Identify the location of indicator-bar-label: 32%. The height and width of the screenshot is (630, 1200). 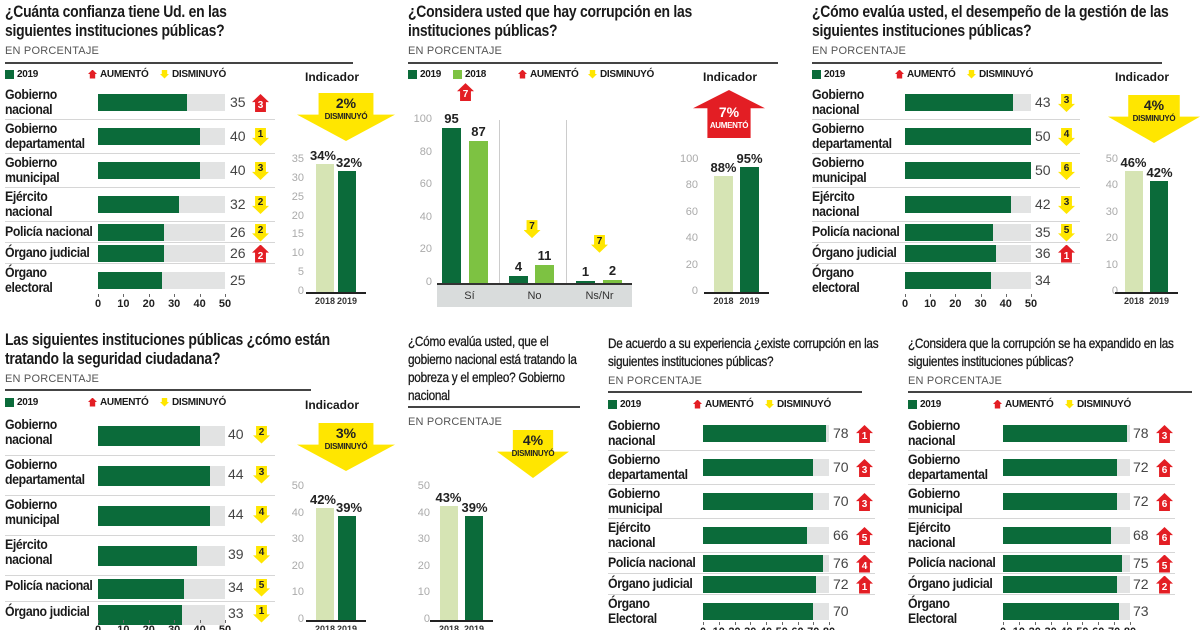
(349, 163).